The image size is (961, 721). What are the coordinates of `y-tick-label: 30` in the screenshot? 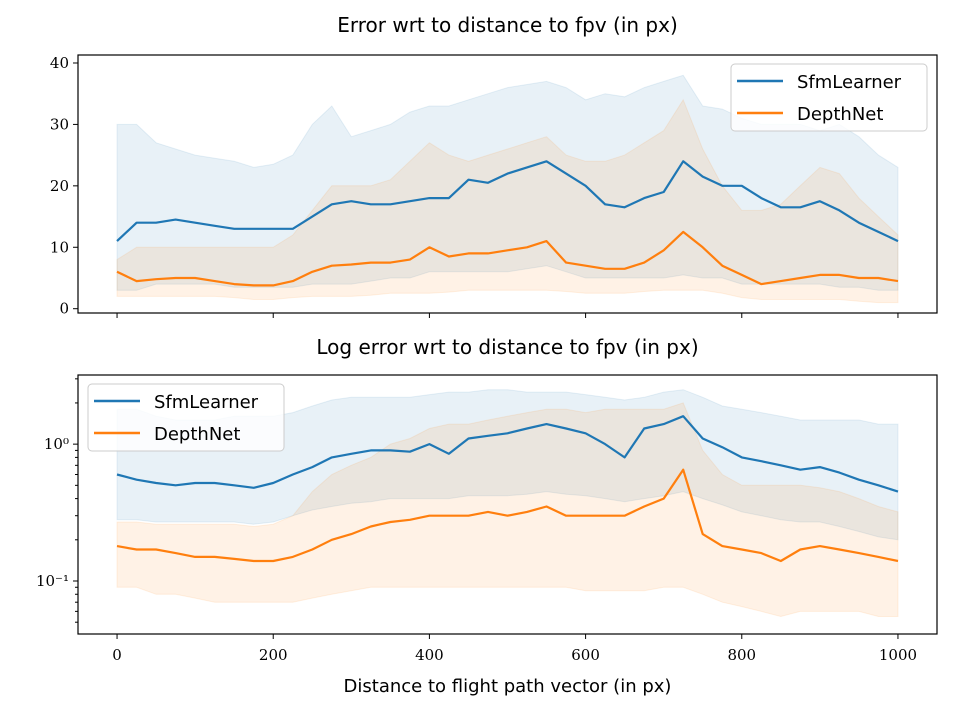 It's located at (59, 124).